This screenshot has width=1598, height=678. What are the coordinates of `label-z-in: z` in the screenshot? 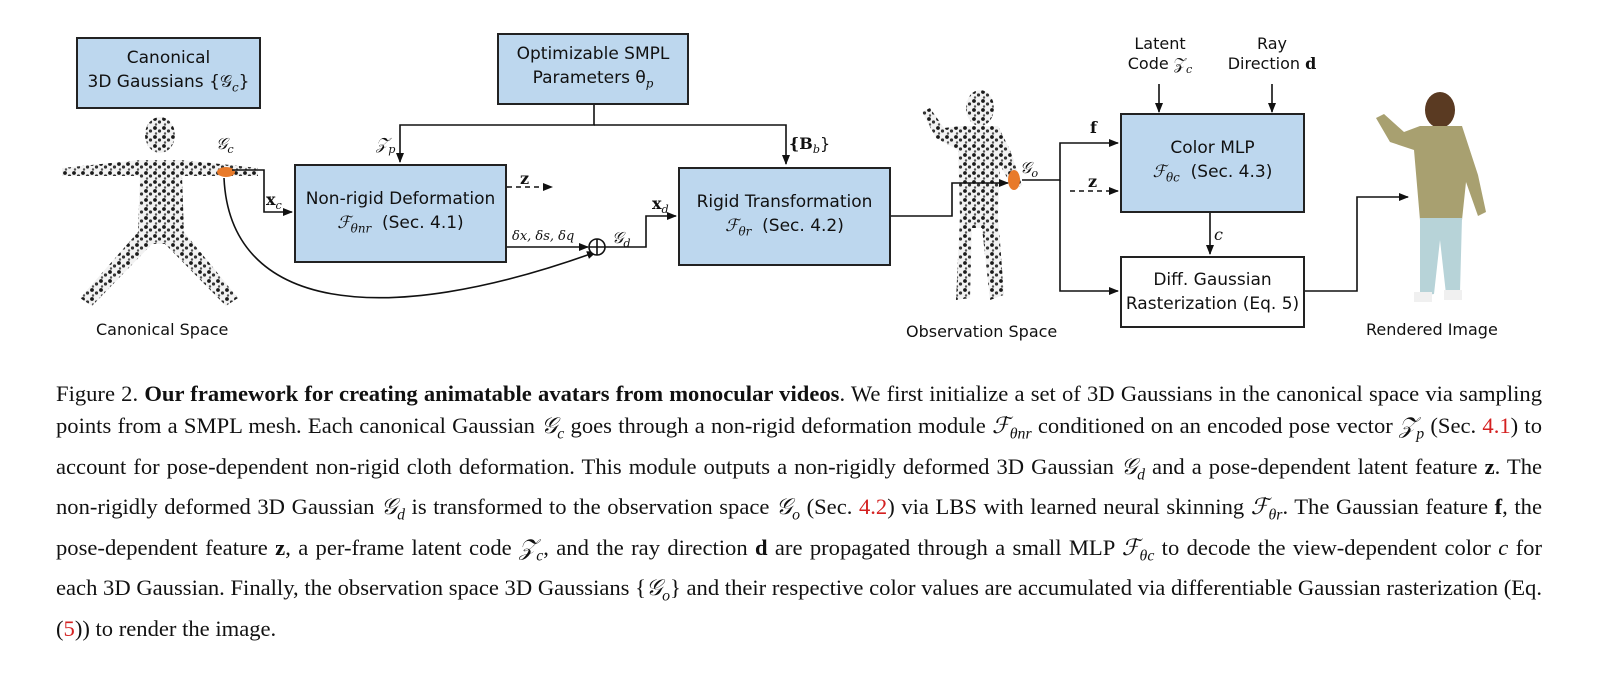 It's located at (1093, 181).